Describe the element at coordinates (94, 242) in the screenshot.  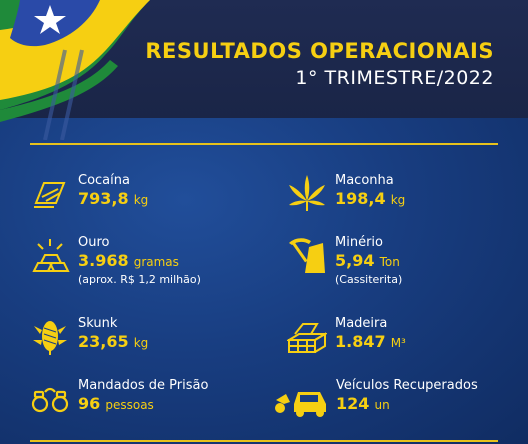
I see `item-label: Ouro` at that location.